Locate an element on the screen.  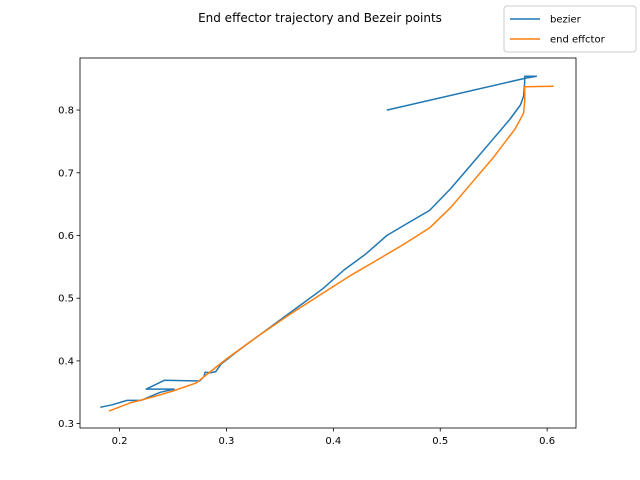
y-tick-label: 0.3 is located at coordinates (66, 424).